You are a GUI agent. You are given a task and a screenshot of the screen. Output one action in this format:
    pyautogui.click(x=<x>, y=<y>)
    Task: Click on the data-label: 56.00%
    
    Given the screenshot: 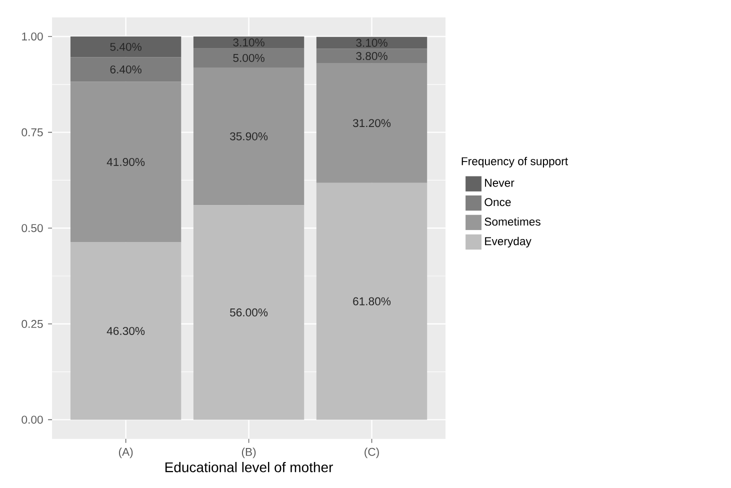 What is the action you would take?
    pyautogui.click(x=249, y=312)
    